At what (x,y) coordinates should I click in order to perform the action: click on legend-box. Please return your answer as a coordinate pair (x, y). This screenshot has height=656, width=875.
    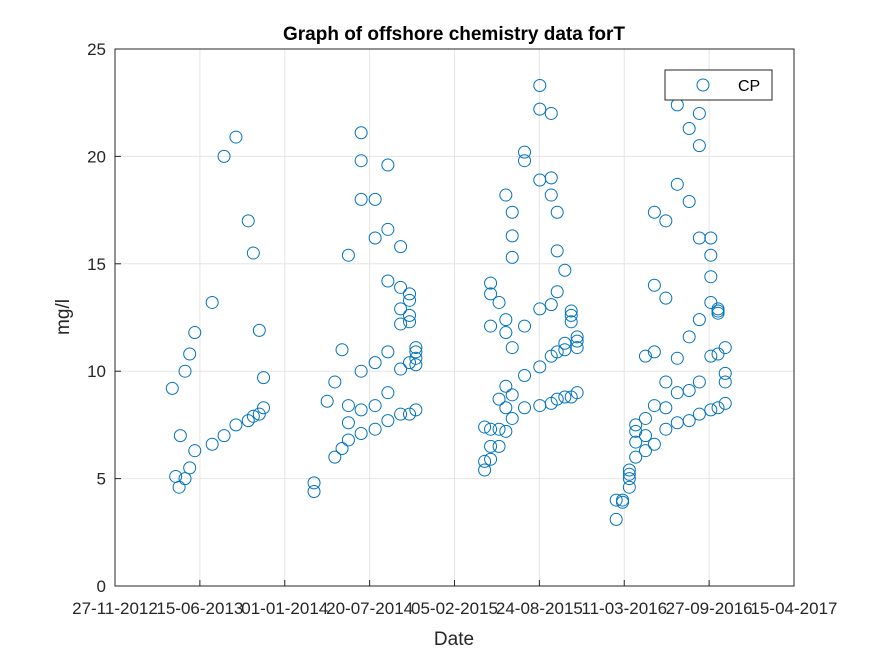
    Looking at the image, I should click on (718, 85).